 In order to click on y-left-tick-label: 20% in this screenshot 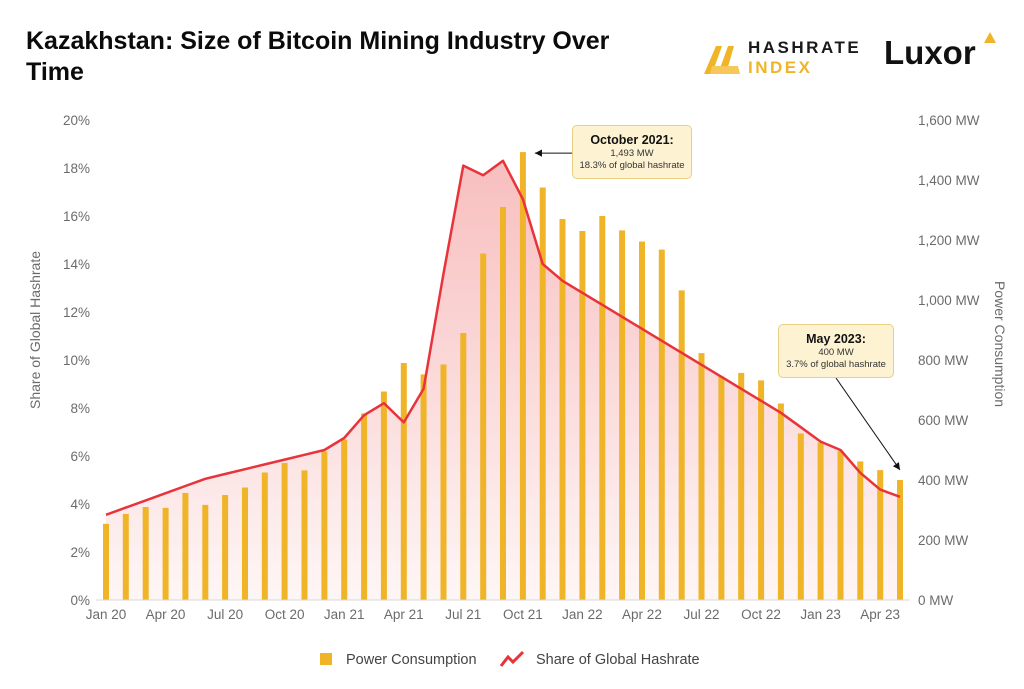, I will do `click(76, 120)`.